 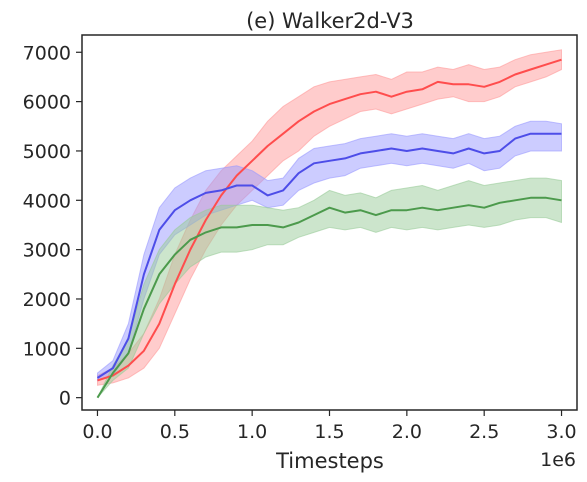 I want to click on y-tick-label: 0, so click(x=65, y=399).